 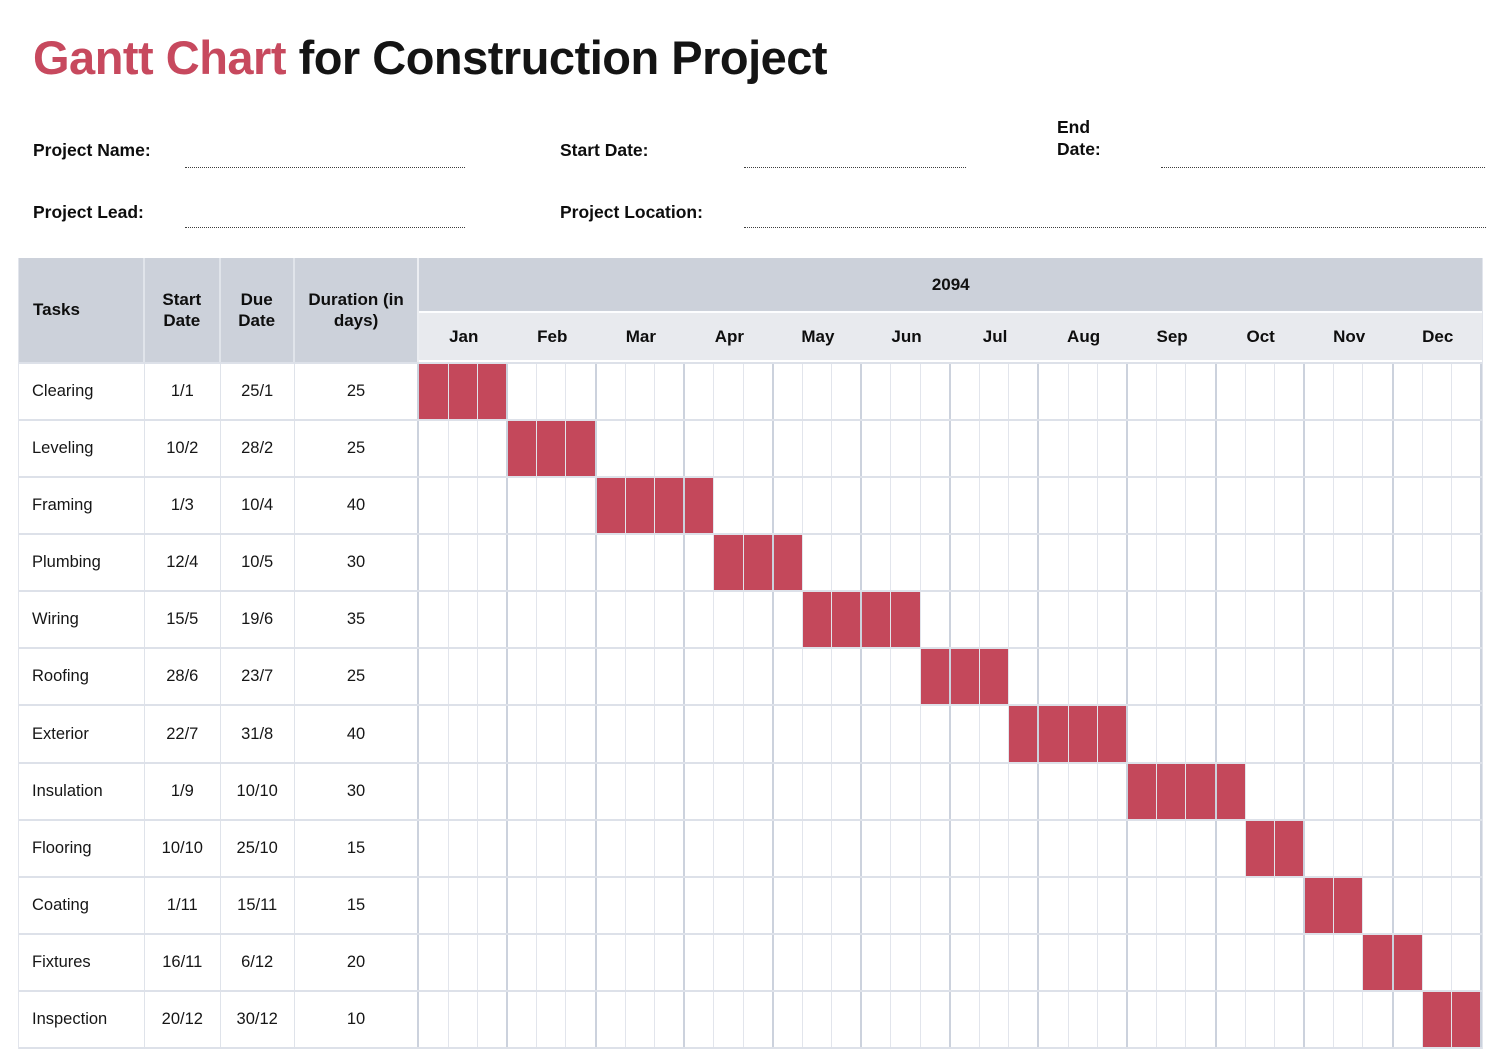 What do you see at coordinates (855, 167) in the screenshot?
I see `start-date-input-line` at bounding box center [855, 167].